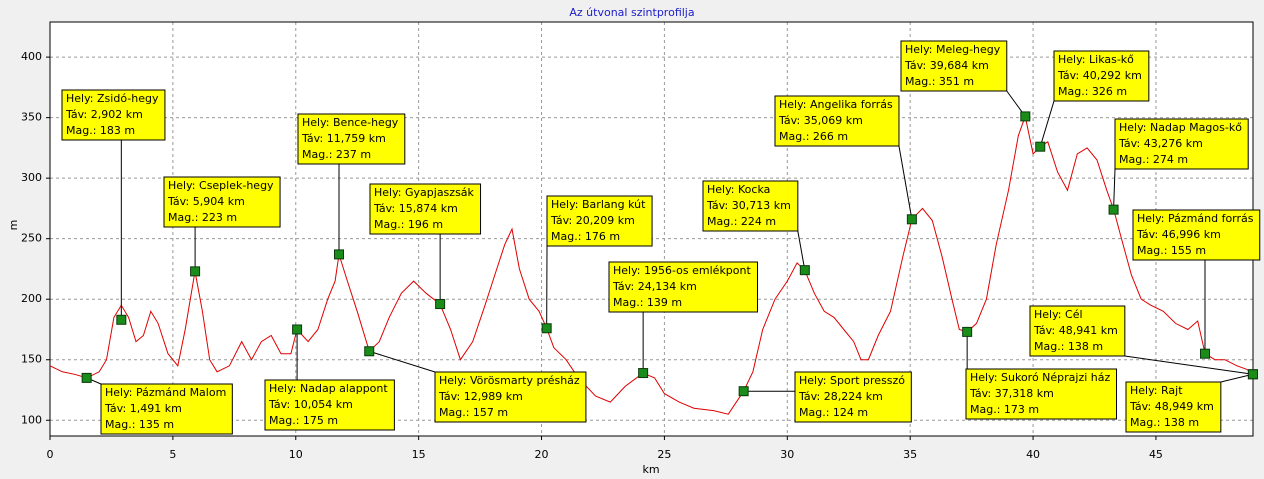 The image size is (1264, 479). Describe the element at coordinates (408, 224) in the screenshot. I see `callout-elevation: Mag.: 196 m` at that location.